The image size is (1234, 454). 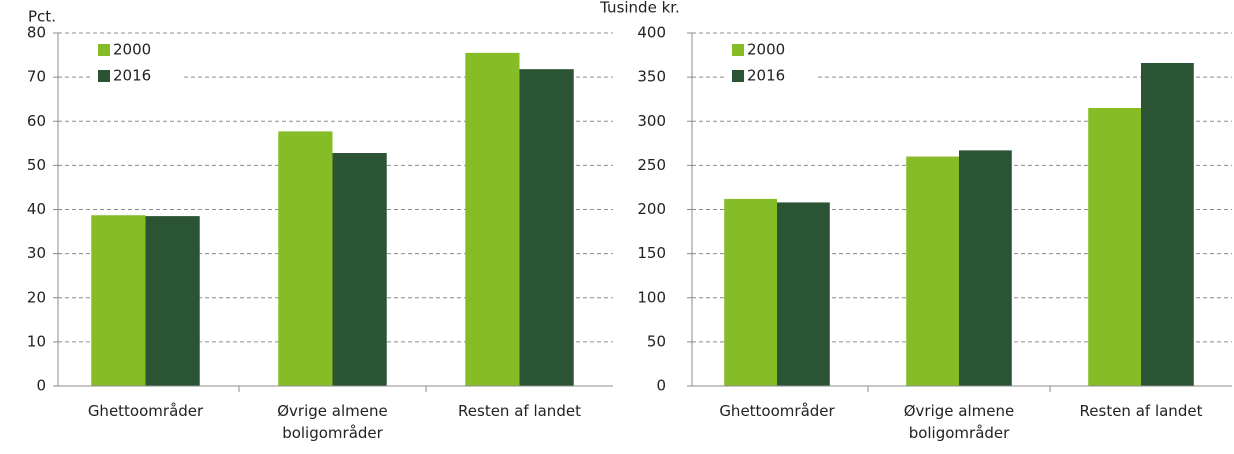 What do you see at coordinates (36, 209) in the screenshot?
I see `y-tick-label: 40` at bounding box center [36, 209].